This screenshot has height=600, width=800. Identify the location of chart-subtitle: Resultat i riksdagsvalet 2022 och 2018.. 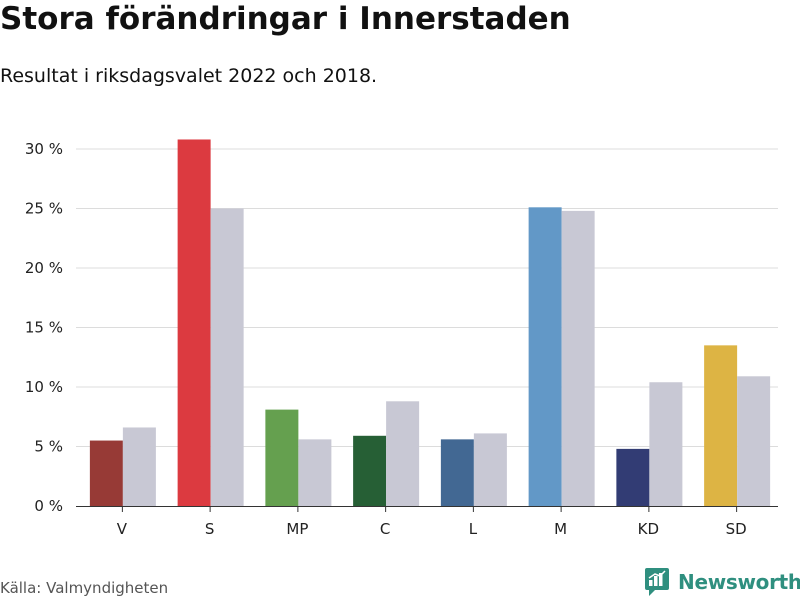
(189, 76).